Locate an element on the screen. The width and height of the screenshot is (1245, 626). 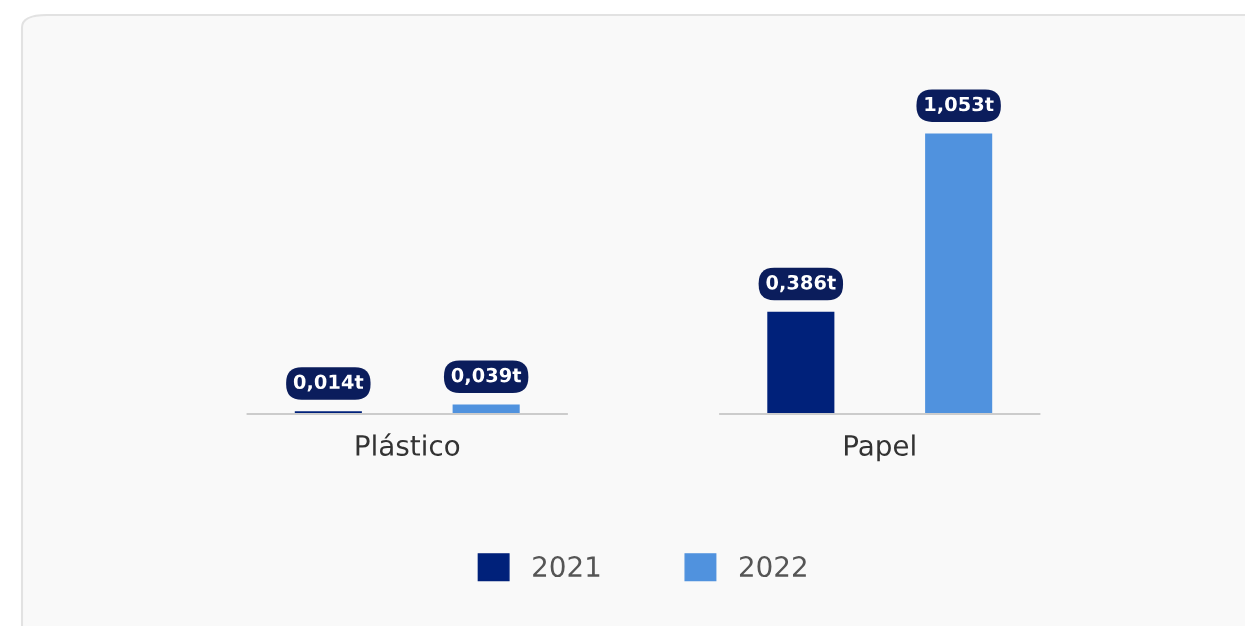
legend-label: 2021 is located at coordinates (566, 567).